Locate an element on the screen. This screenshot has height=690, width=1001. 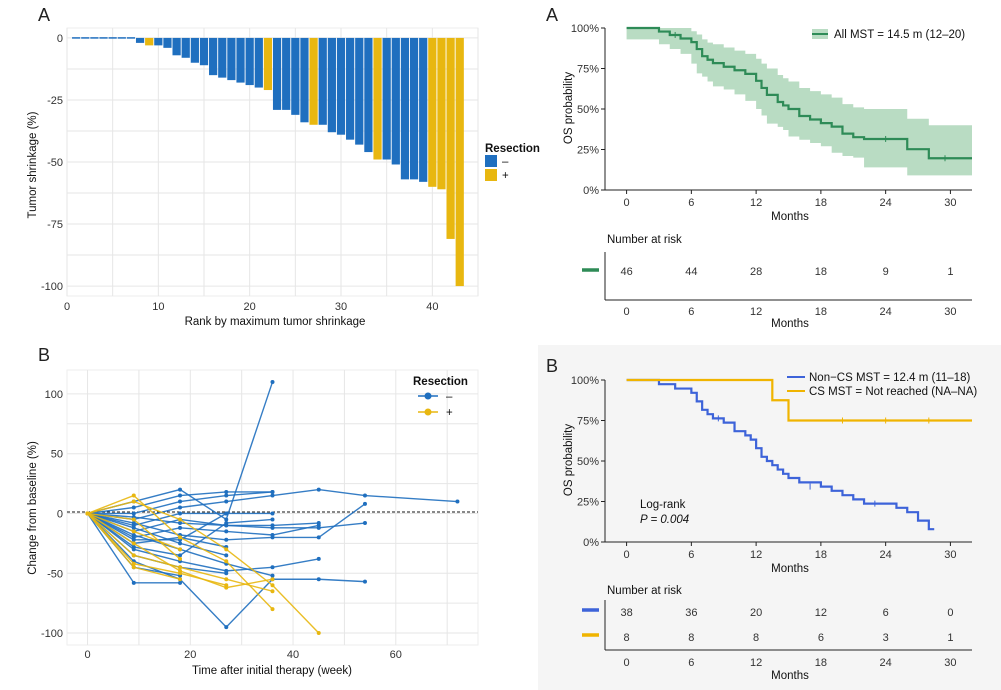
risk-count: 9 is located at coordinates (886, 272).